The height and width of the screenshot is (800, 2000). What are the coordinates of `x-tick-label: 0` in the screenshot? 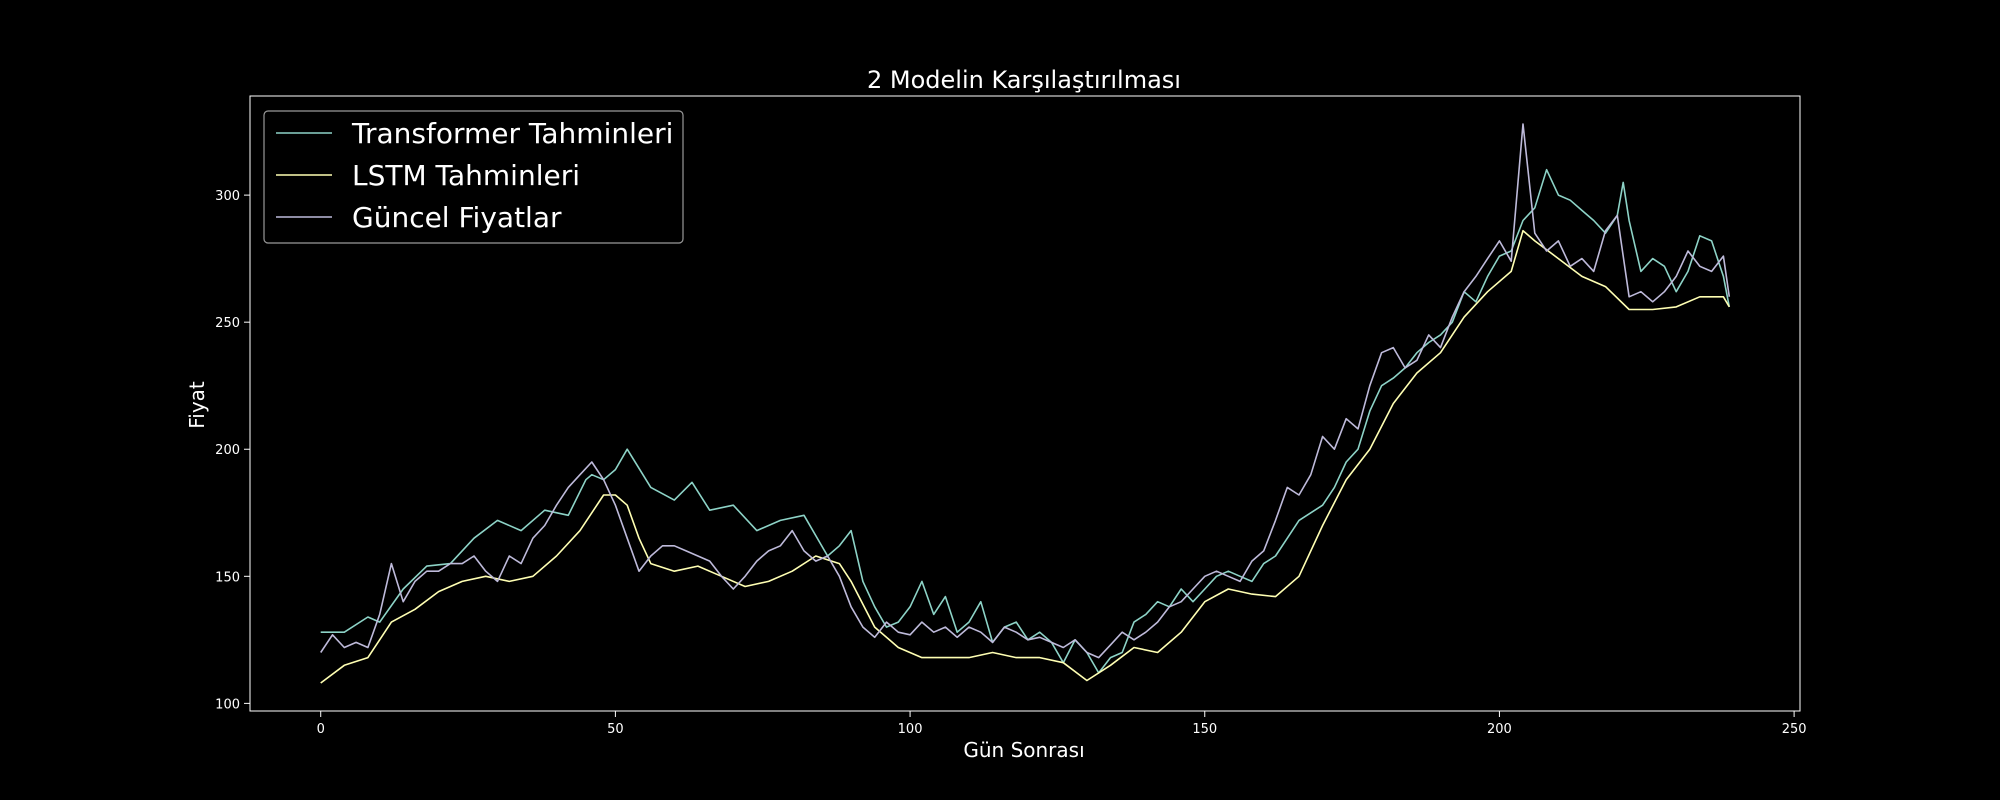 It's located at (321, 729).